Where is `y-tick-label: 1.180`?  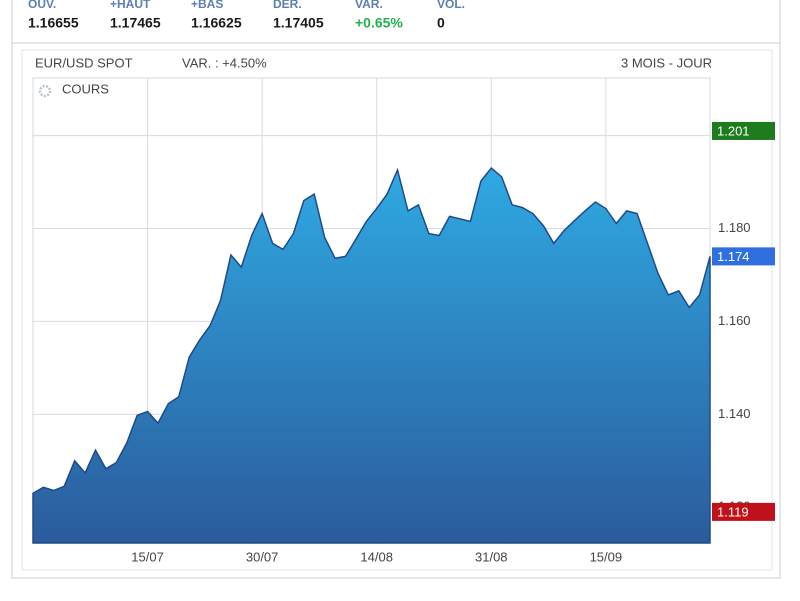
y-tick-label: 1.180 is located at coordinates (734, 227).